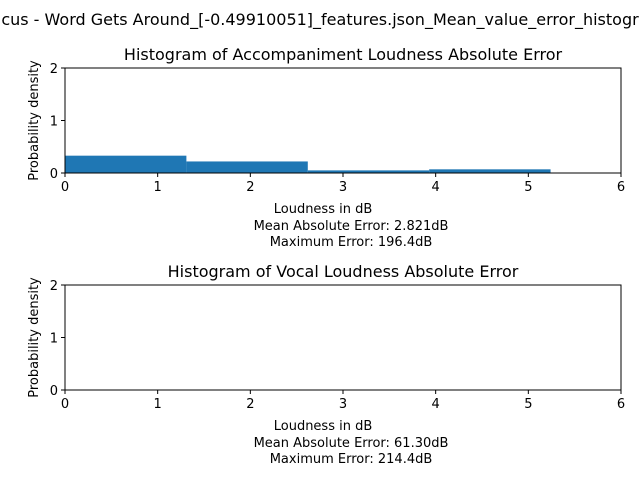 Image resolution: width=640 pixels, height=480 pixels. I want to click on stat-line-1: Mean Absolute Error: 61.30dB, so click(351, 443).